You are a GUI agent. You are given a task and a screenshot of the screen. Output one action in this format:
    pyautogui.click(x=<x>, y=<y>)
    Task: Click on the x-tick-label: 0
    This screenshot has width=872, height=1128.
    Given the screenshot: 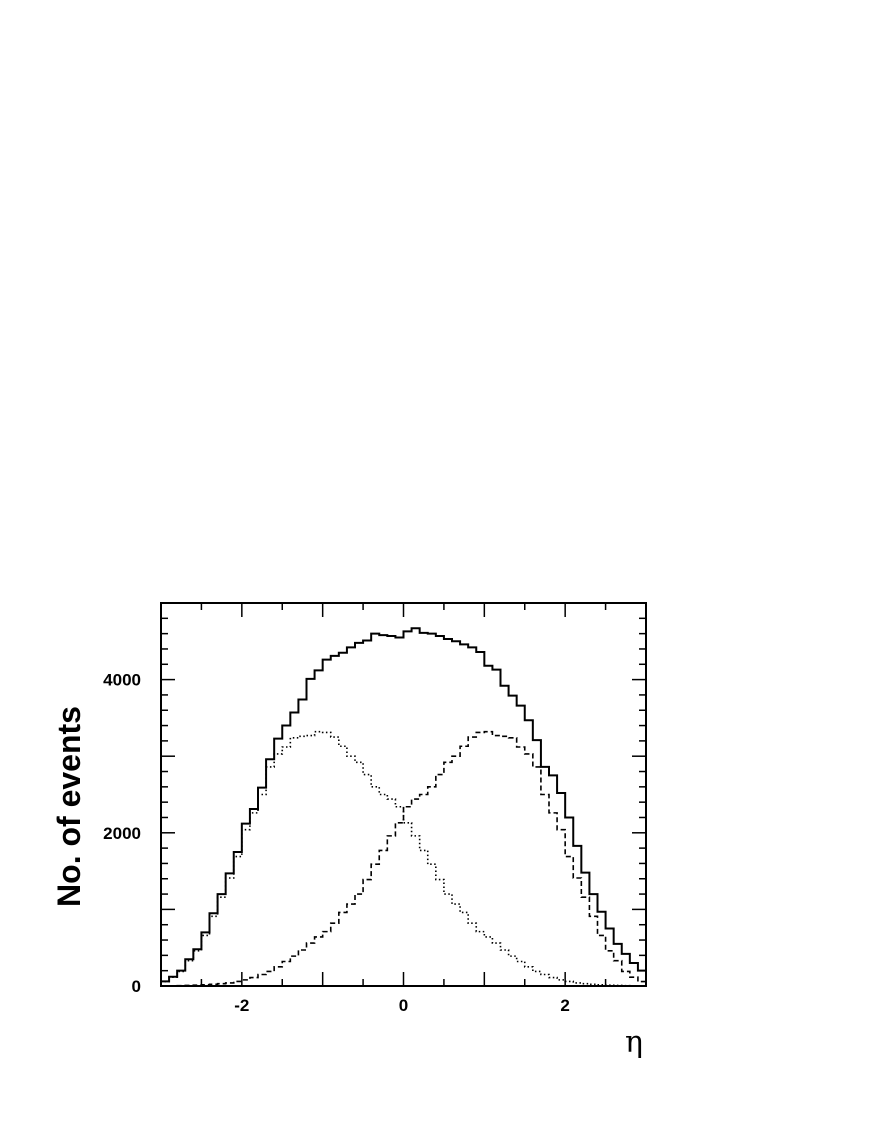 What is the action you would take?
    pyautogui.click(x=403, y=1005)
    